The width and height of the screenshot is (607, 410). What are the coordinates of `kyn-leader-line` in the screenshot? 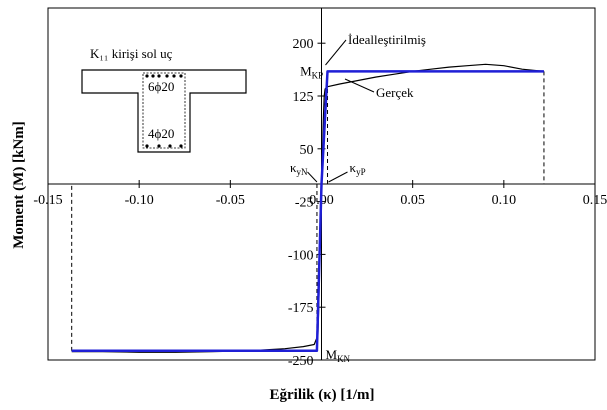 It's located at (312, 177).